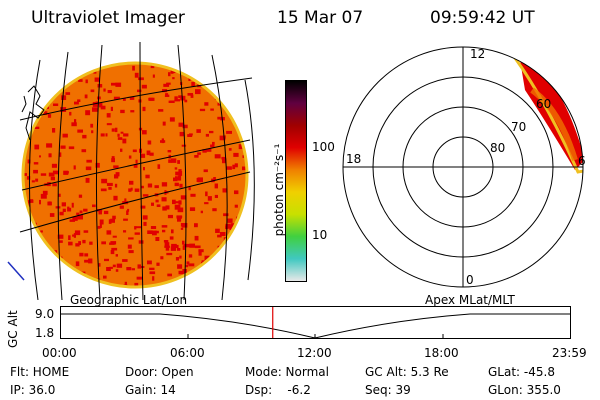 This screenshot has width=600, height=400. What do you see at coordinates (45, 314) in the screenshot?
I see `alt-ytick-9: 9.0` at bounding box center [45, 314].